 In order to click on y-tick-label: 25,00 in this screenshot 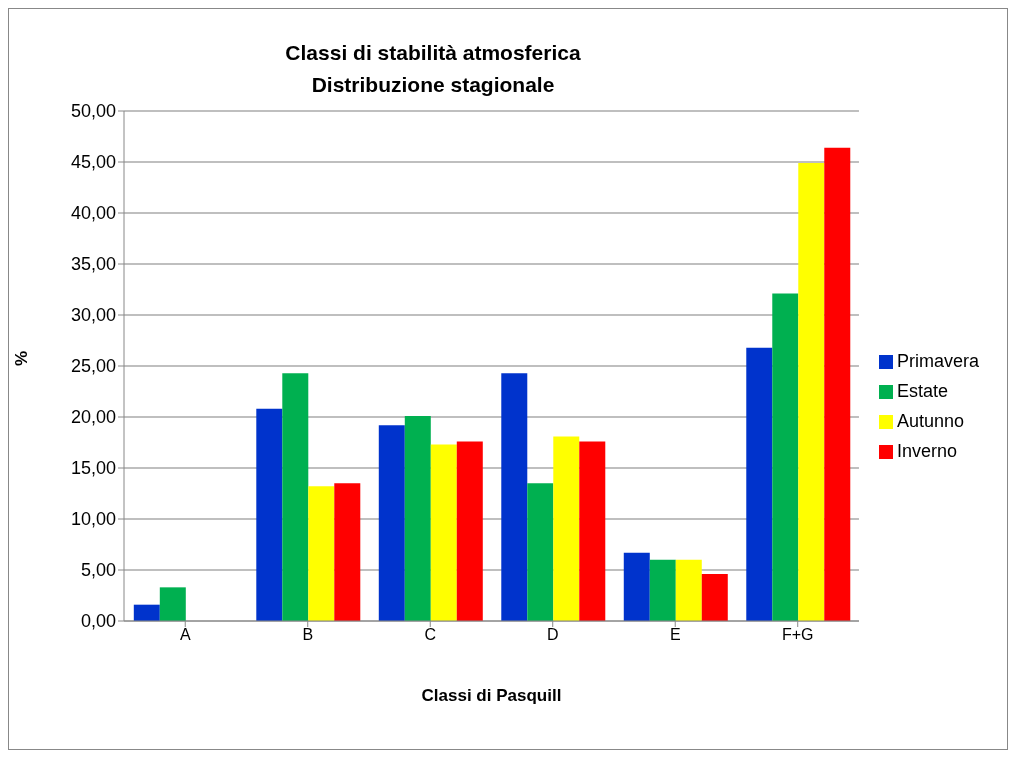, I will do `click(93, 366)`.